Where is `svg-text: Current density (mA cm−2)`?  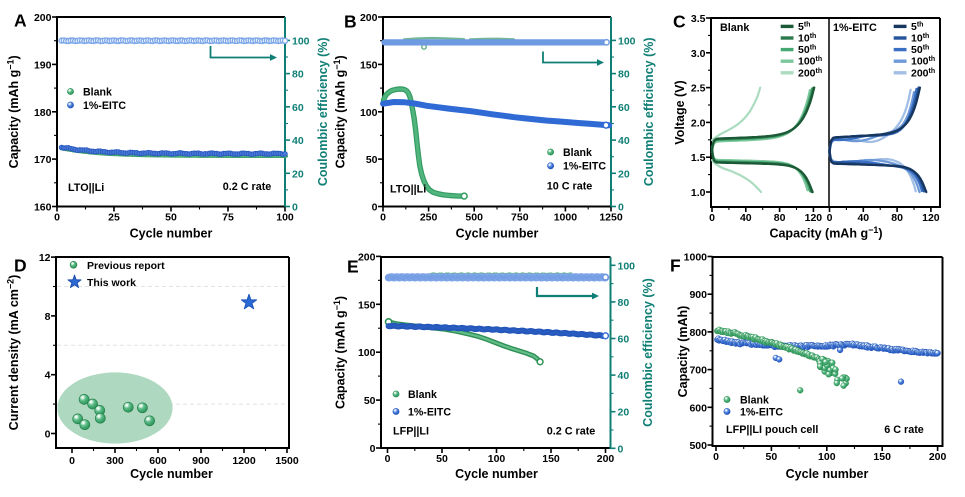 svg-text: Current density (mA cm−2) is located at coordinates (14, 353).